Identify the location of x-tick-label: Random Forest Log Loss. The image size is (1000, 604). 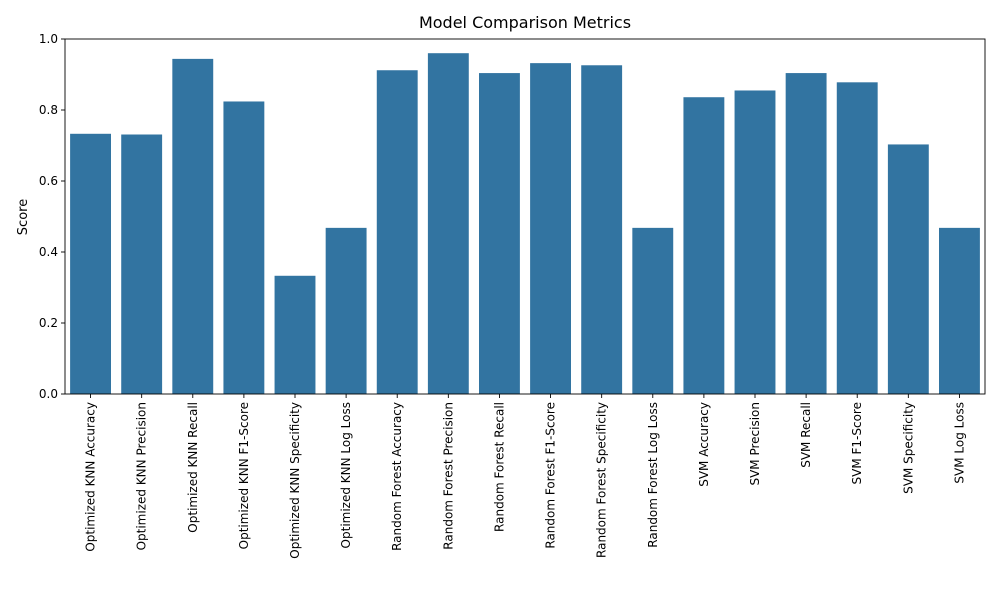
(653, 475).